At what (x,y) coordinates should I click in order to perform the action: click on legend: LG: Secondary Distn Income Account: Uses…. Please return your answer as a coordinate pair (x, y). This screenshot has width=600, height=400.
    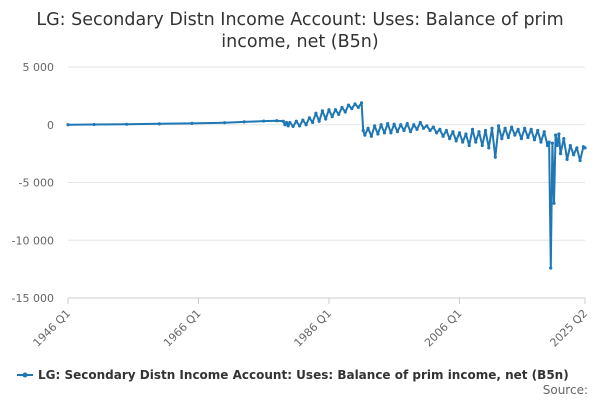
    Looking at the image, I should click on (293, 375).